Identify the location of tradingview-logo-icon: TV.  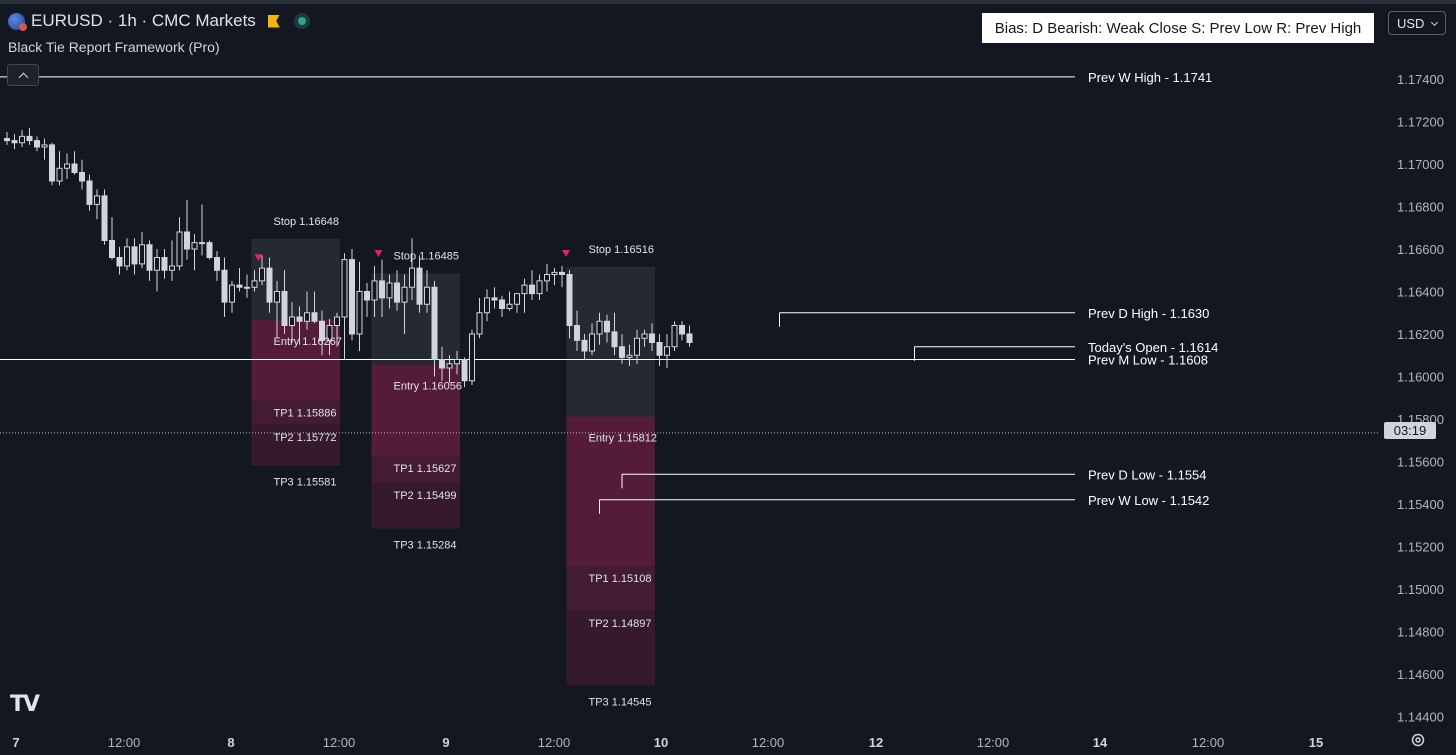
(25, 704).